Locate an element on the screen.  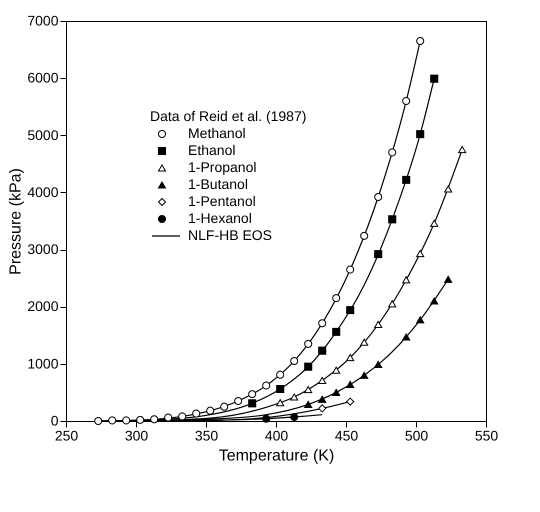
y-tick-label: 7000 is located at coordinates (43, 20).